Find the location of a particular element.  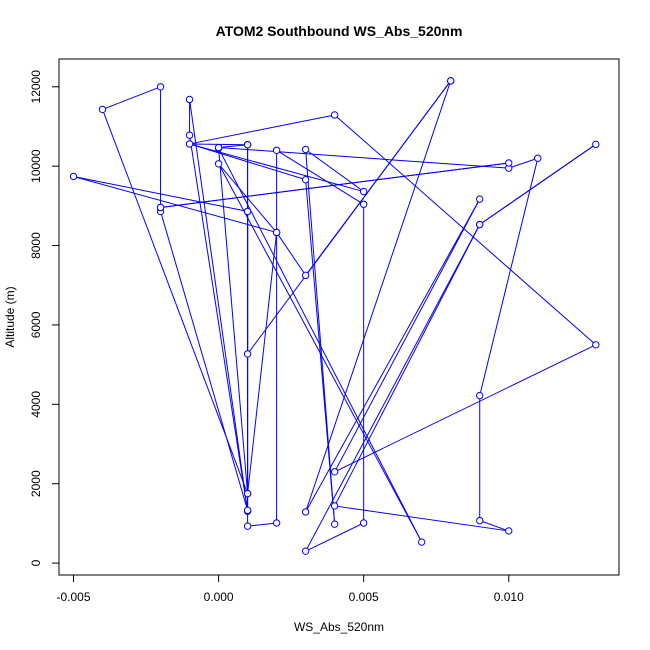

x-axis: -0.005 0.000 0.005 0.010 is located at coordinates (290, 589).